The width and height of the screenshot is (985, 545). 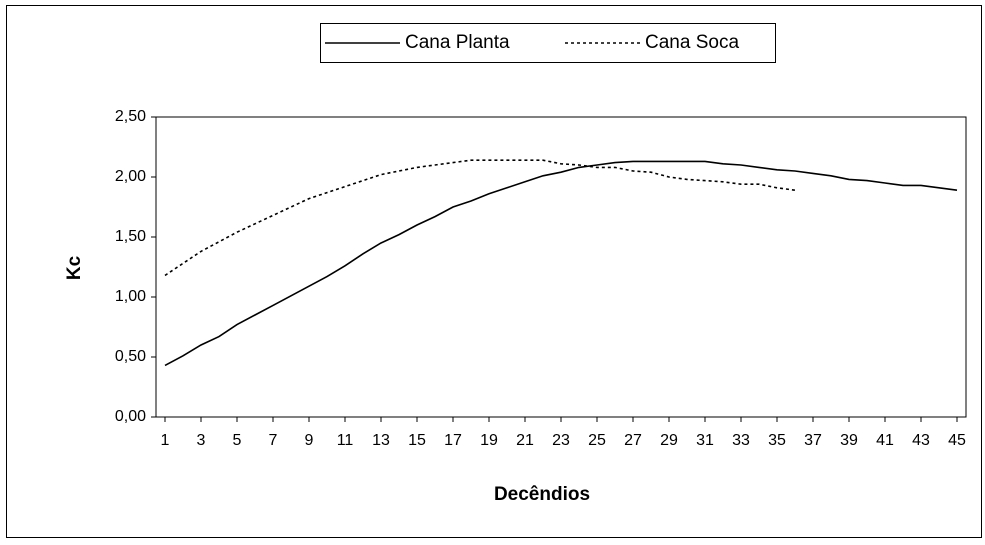 I want to click on x-tick-label: 15, so click(x=417, y=440).